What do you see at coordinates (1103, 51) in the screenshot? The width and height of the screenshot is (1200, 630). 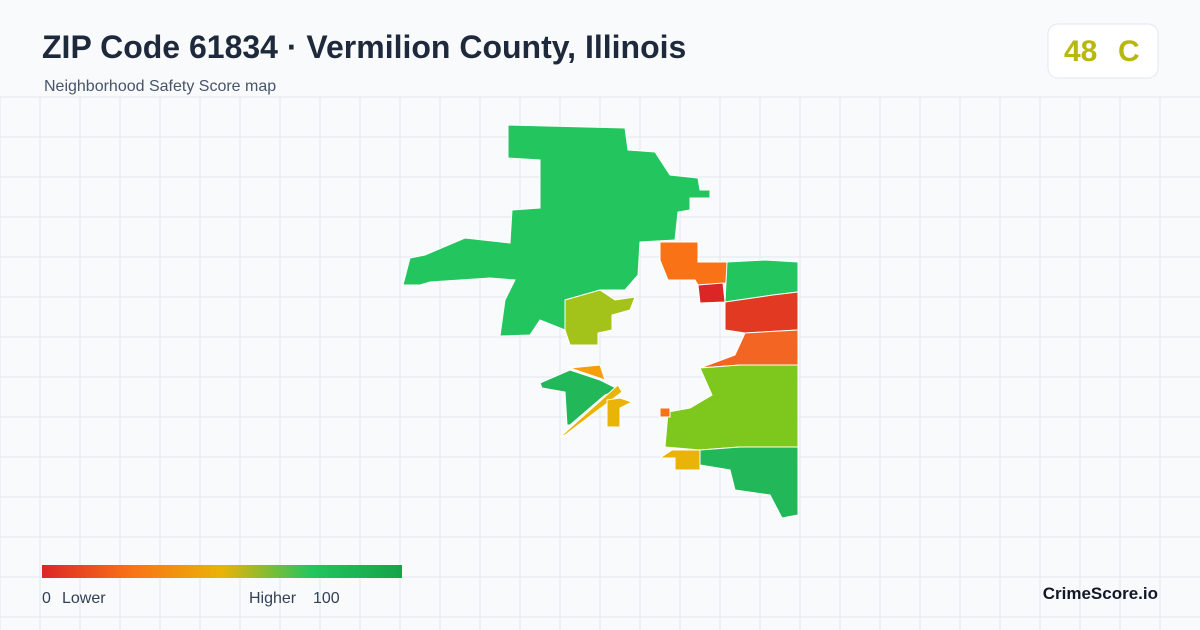 I see `score-box` at bounding box center [1103, 51].